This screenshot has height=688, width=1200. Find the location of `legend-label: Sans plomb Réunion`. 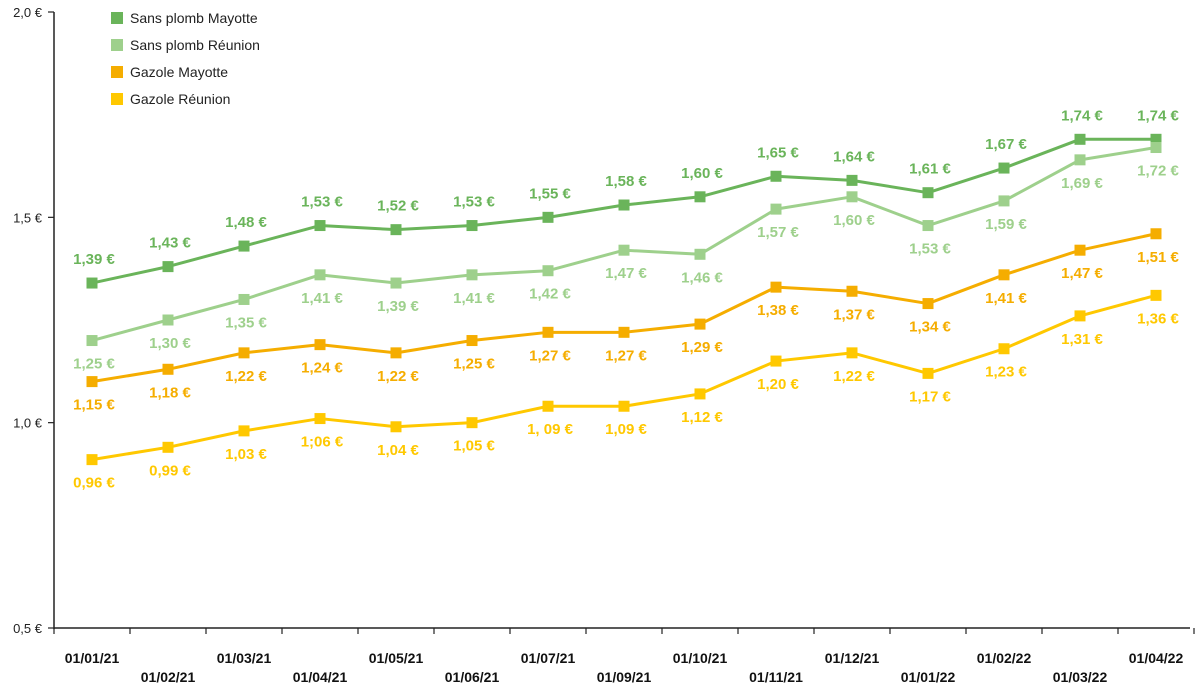

legend-label: Sans plomb Réunion is located at coordinates (195, 45).